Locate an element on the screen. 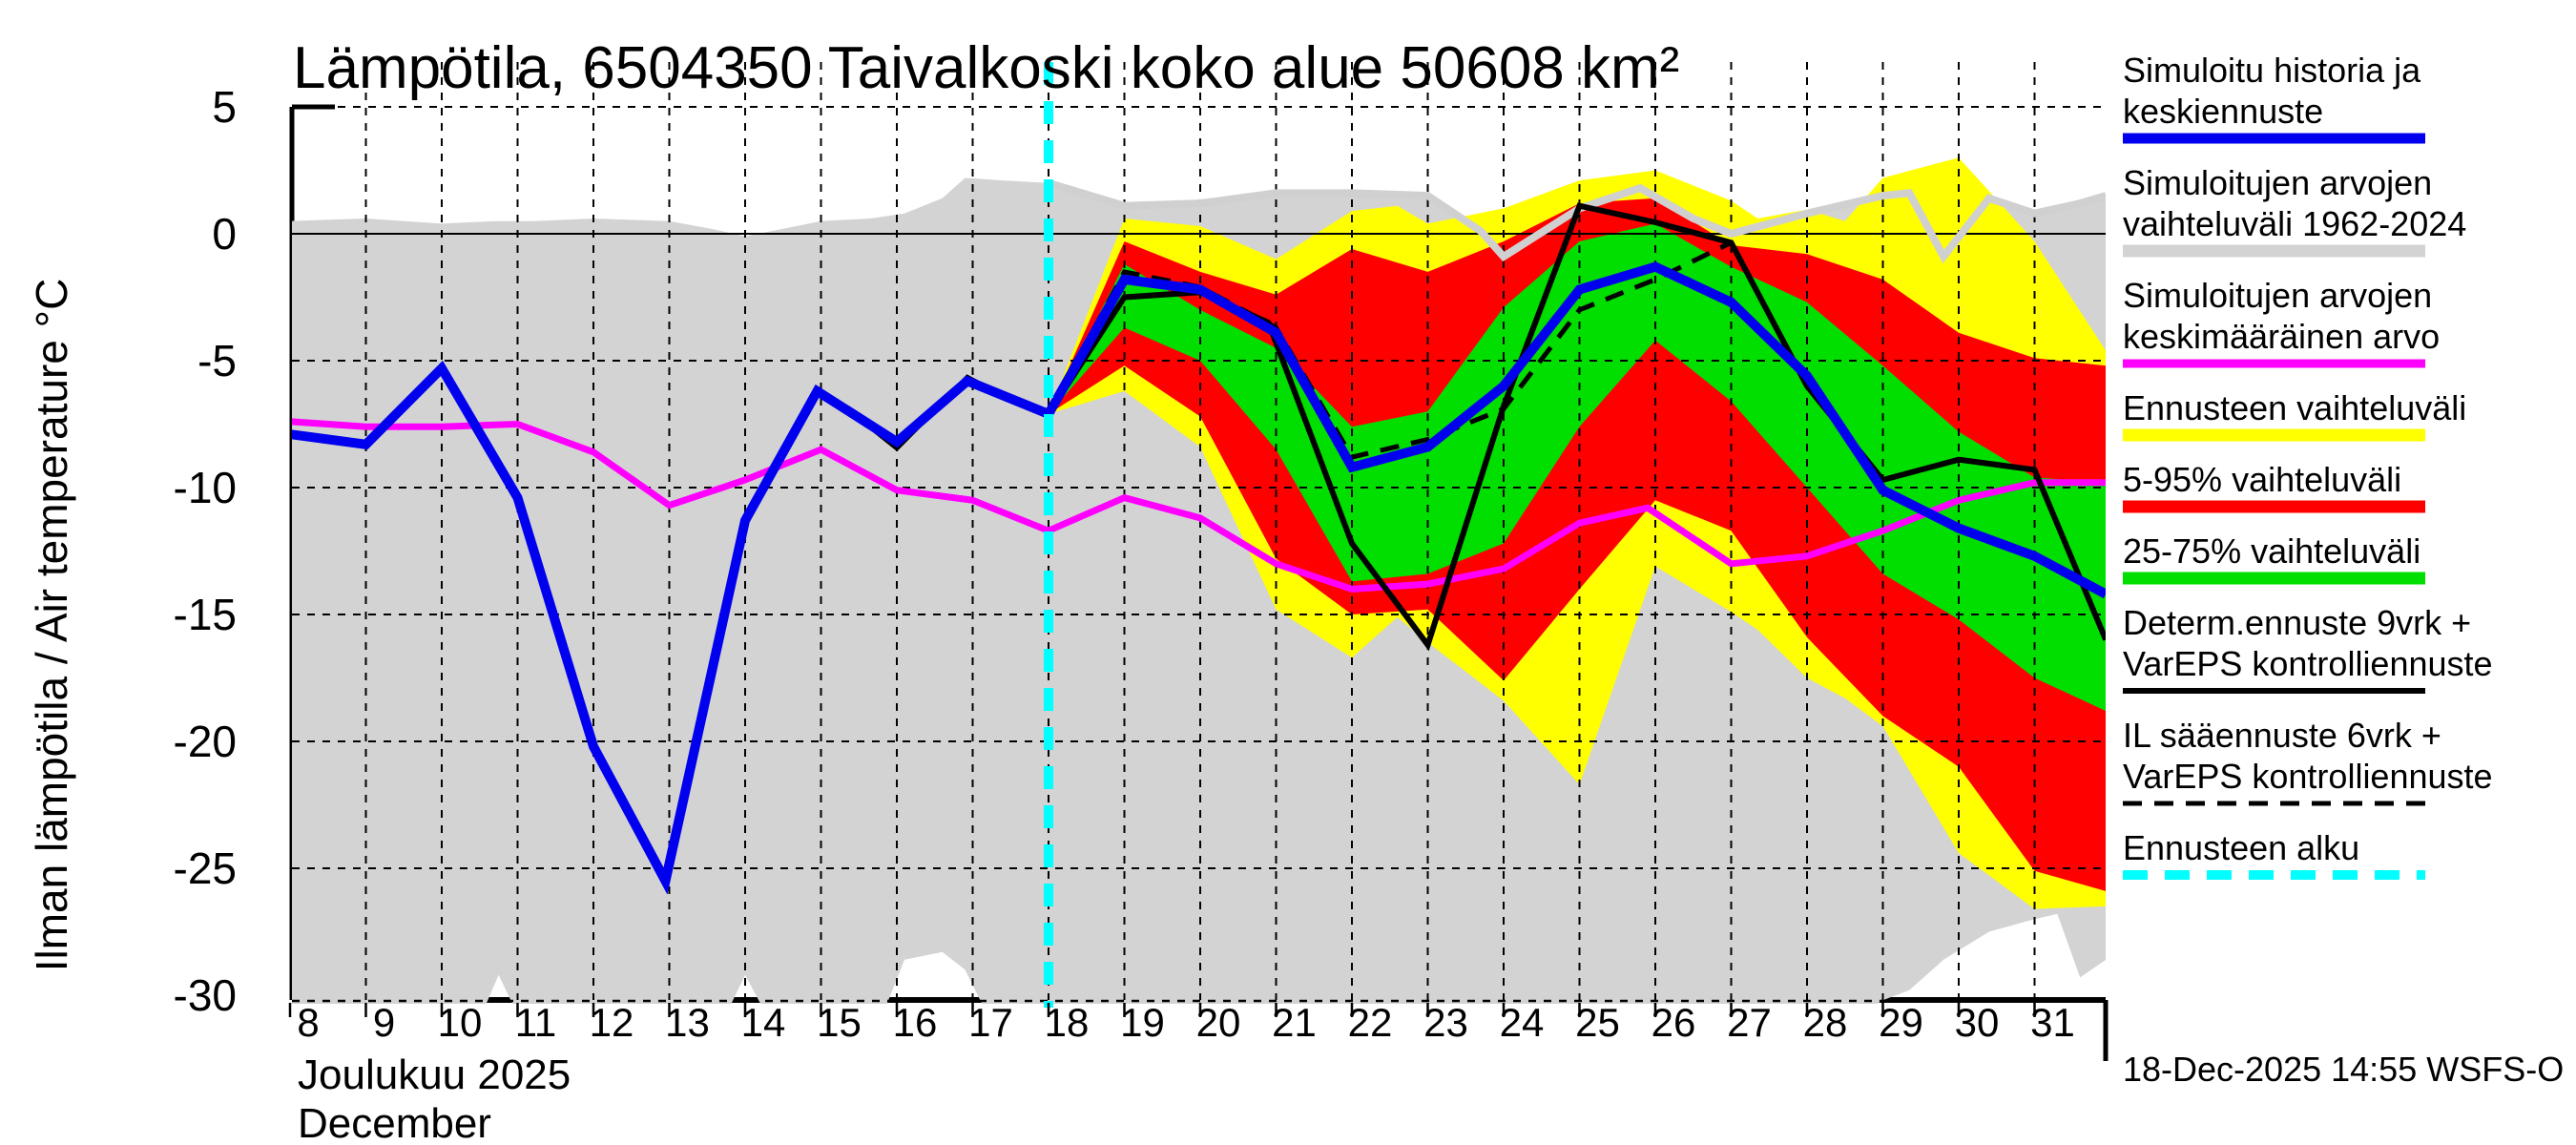 This screenshot has height=1145, width=2576. legend-item-4: 5-95% vaihteluväli is located at coordinates (2274, 486).